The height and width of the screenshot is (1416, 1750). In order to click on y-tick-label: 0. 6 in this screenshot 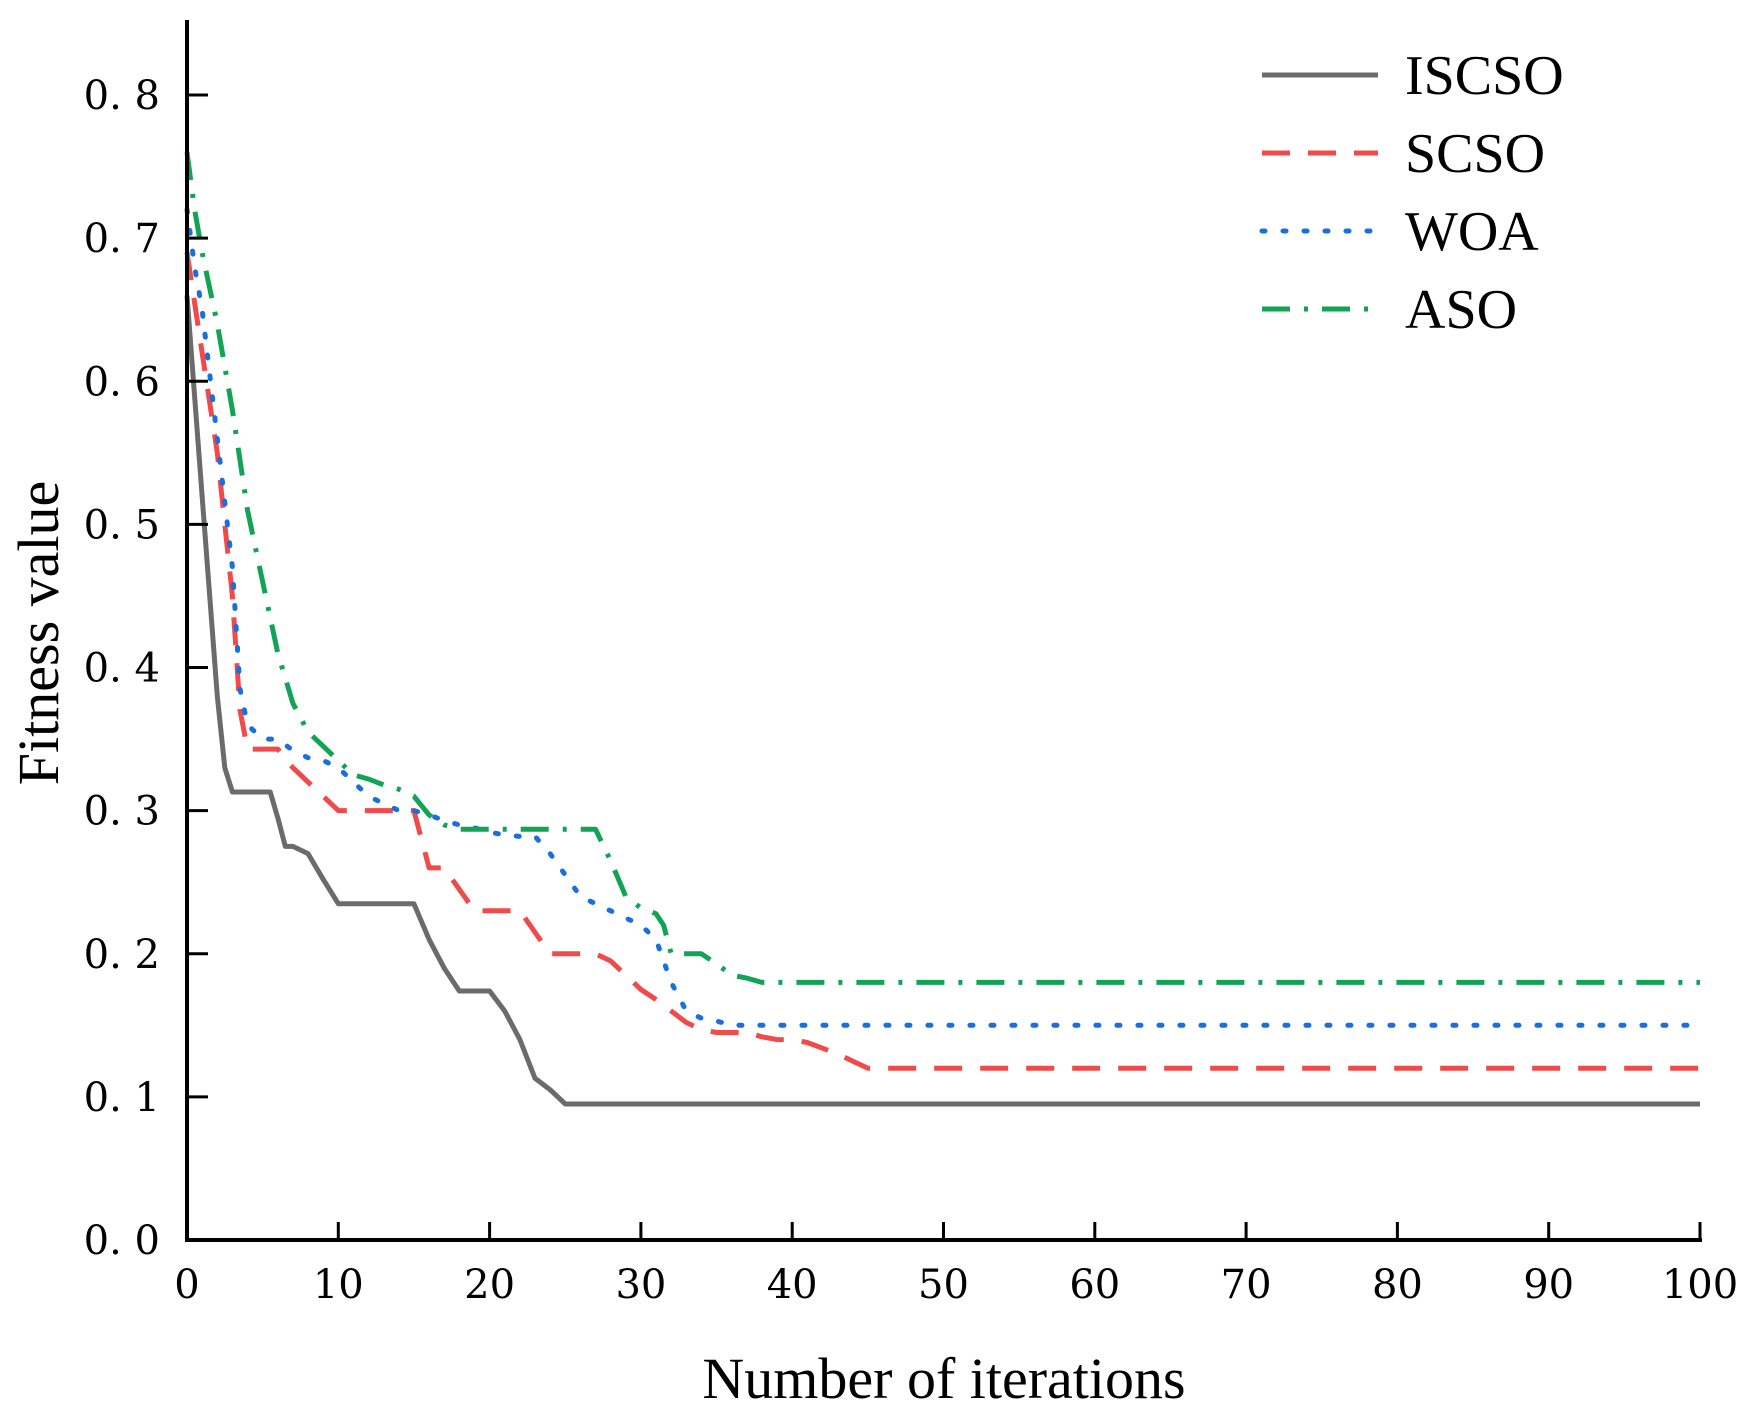, I will do `click(122, 382)`.